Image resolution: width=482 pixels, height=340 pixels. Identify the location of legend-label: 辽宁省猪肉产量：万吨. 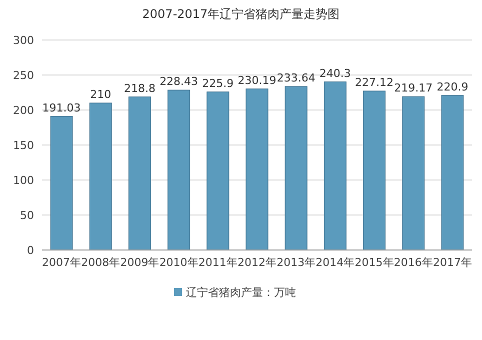
(241, 292).